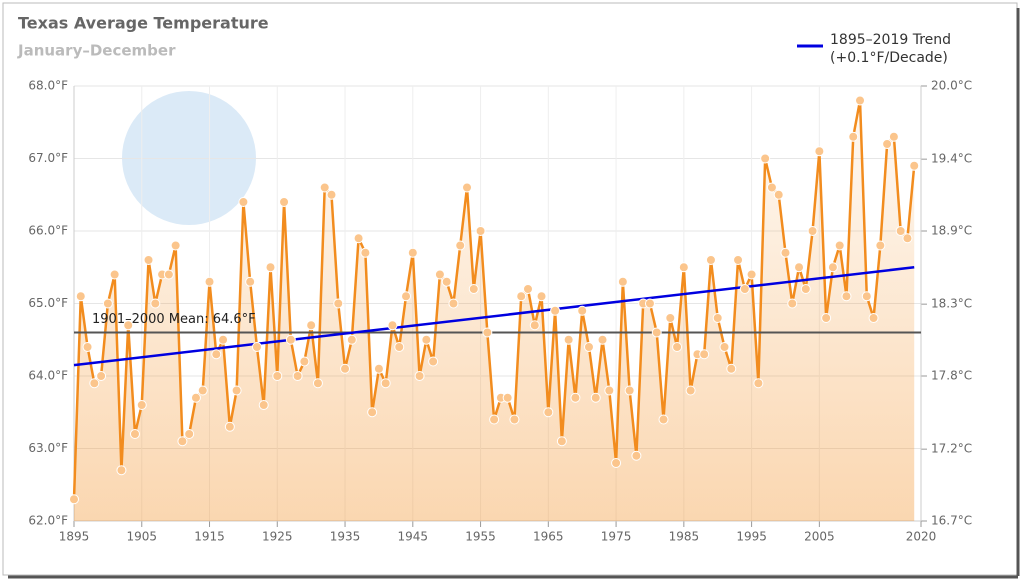 The width and height of the screenshot is (1024, 581). What do you see at coordinates (48, 231) in the screenshot?
I see `y-tick-label: 66.0°F` at bounding box center [48, 231].